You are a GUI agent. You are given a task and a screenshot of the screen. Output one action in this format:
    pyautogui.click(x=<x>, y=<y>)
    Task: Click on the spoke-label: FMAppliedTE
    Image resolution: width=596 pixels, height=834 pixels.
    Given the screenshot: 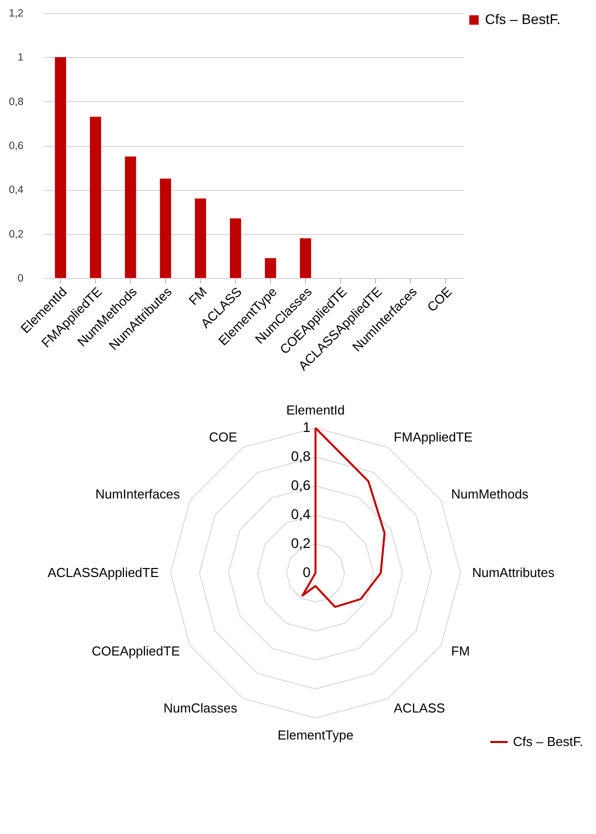 What is the action you would take?
    pyautogui.click(x=433, y=436)
    